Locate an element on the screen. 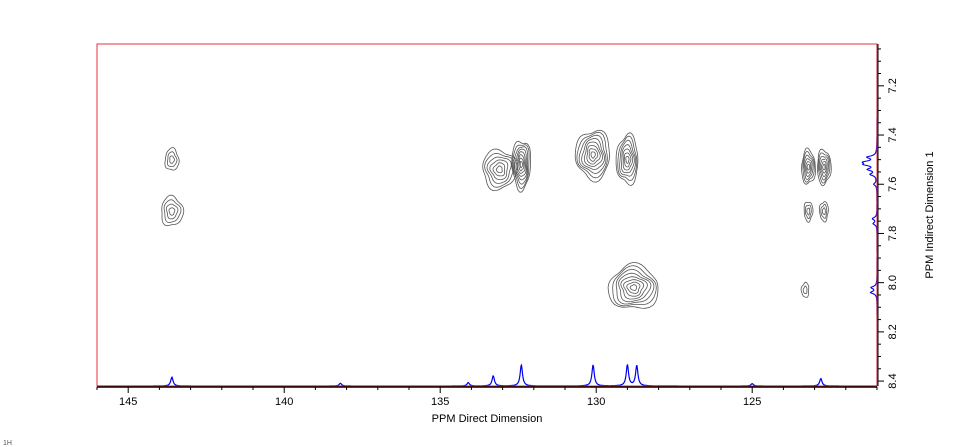 The image size is (975, 447). y-tick-label: 8.2 is located at coordinates (893, 331).